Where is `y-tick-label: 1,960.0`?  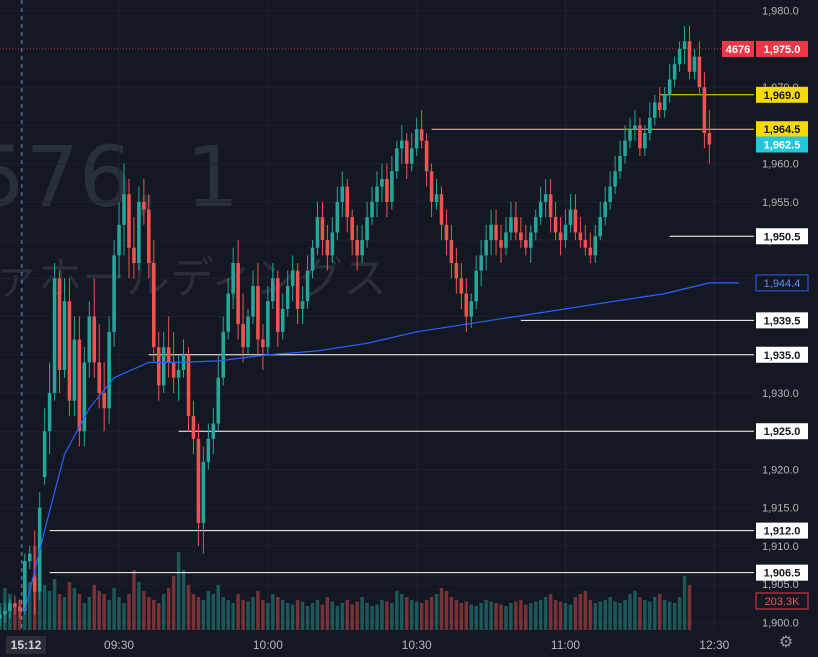
y-tick-label: 1,960.0 is located at coordinates (780, 165).